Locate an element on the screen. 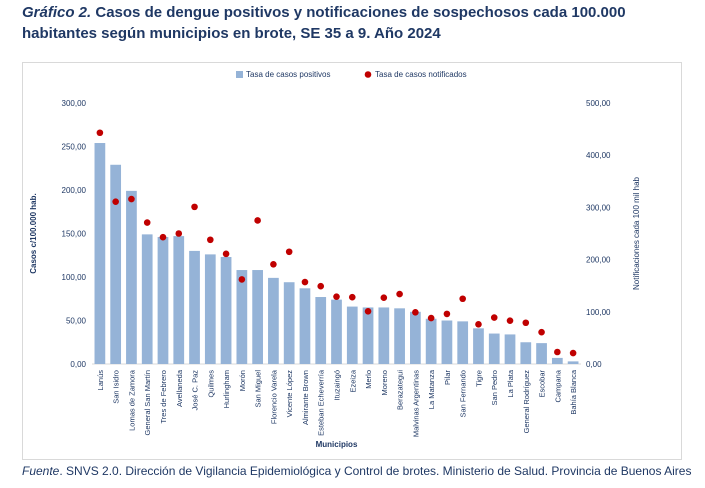 The height and width of the screenshot is (488, 705). y-tick-label: 150,00 is located at coordinates (74, 234).